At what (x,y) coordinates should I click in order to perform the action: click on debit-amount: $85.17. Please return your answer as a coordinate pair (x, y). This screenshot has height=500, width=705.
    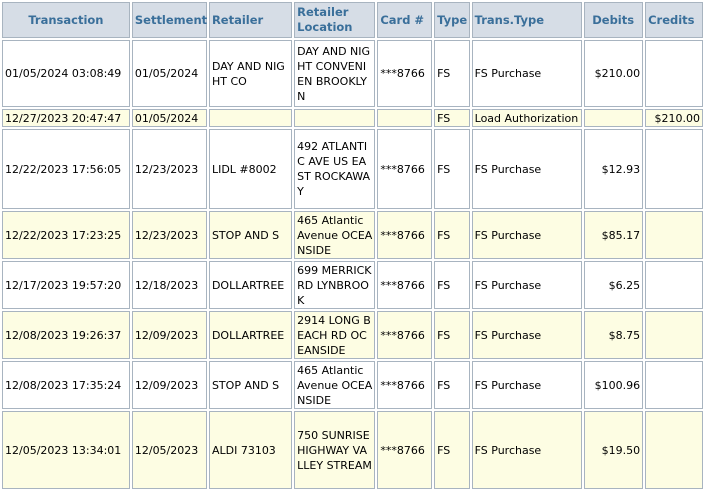
    Looking at the image, I should click on (614, 235).